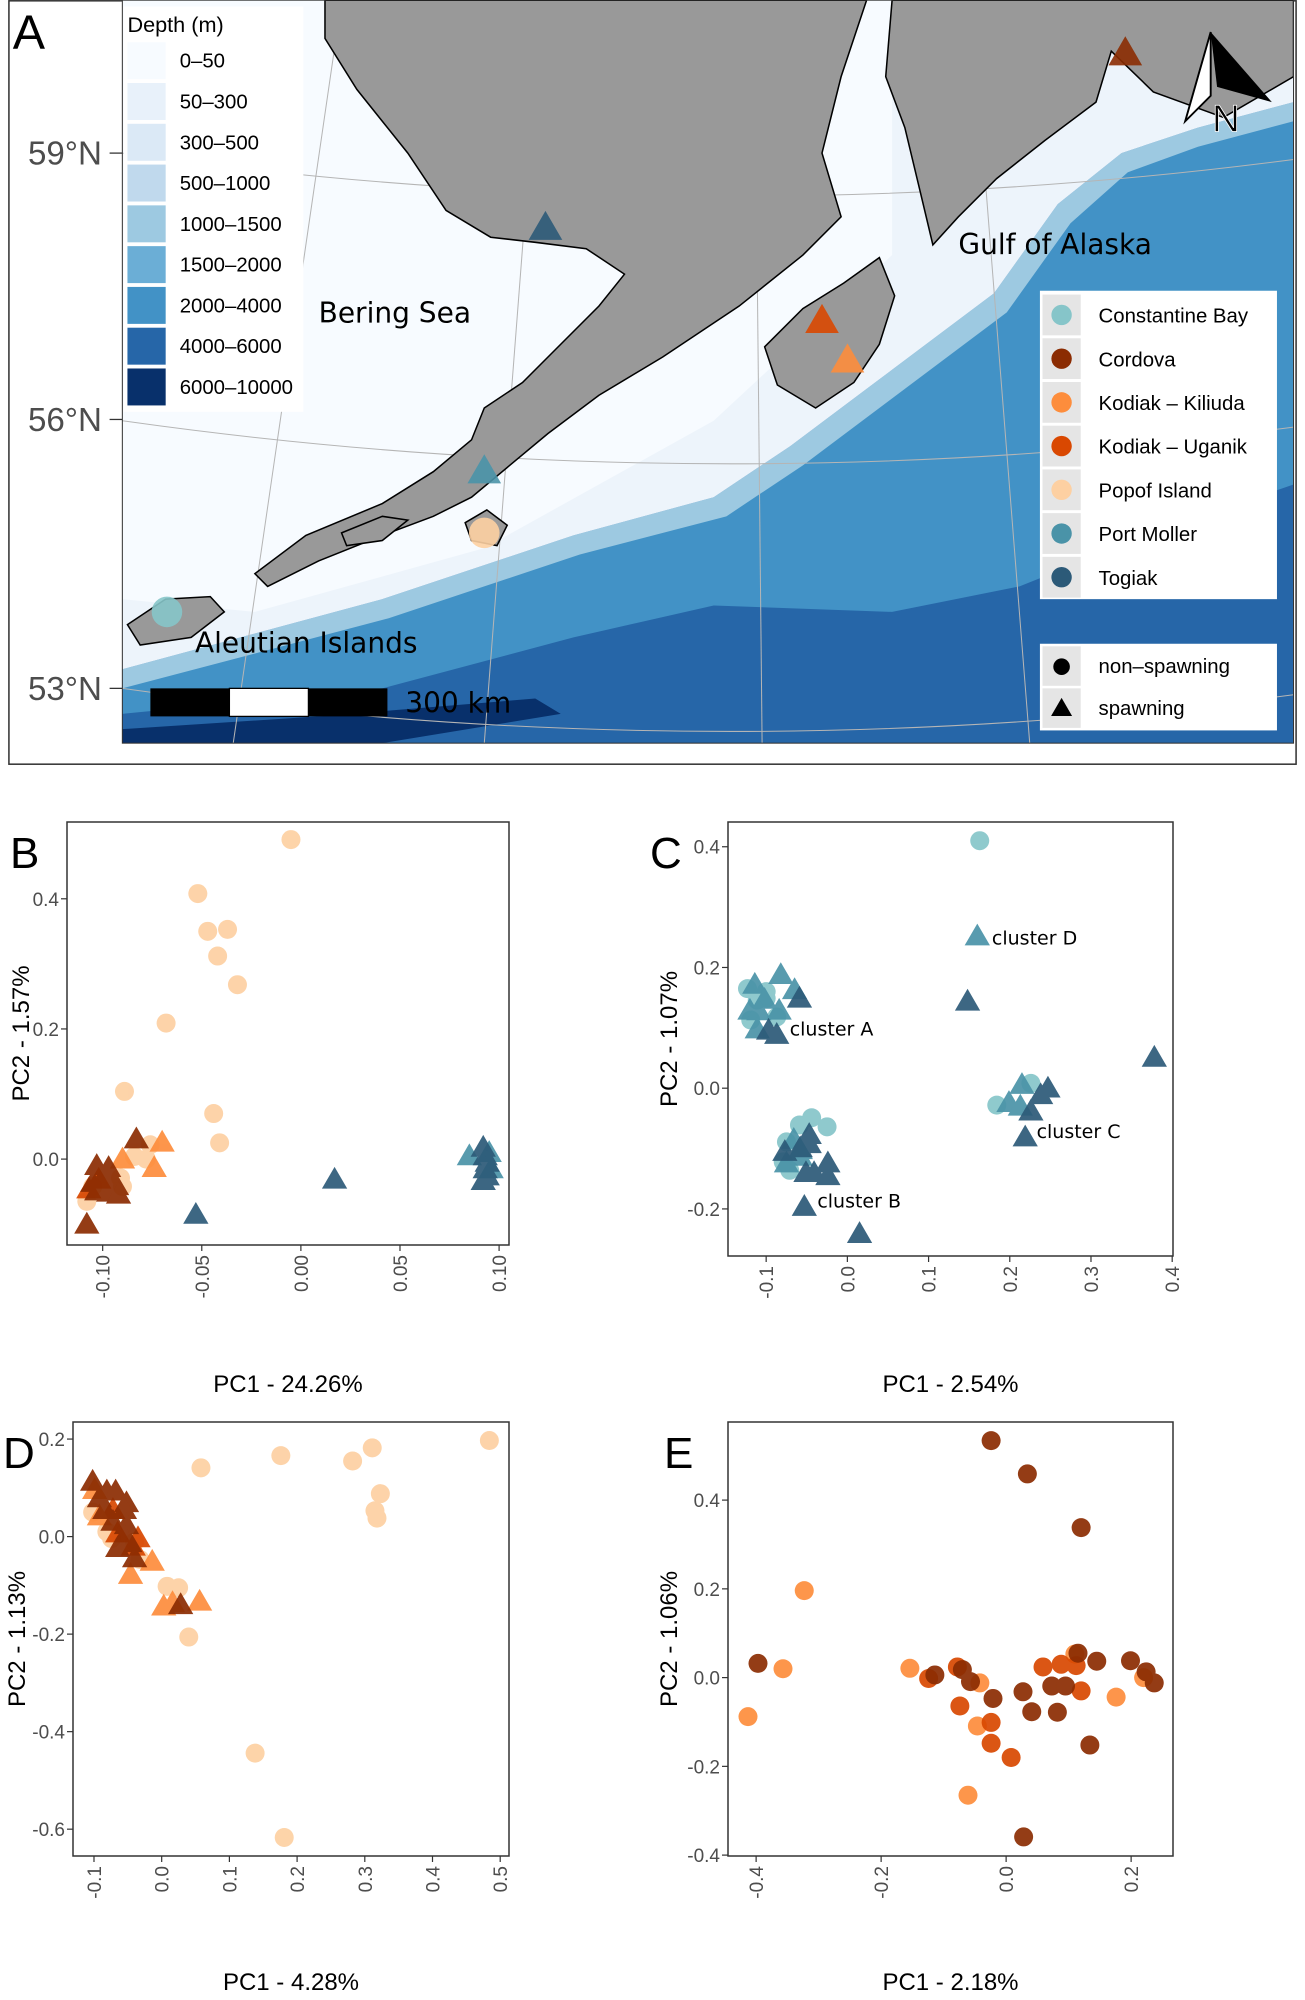 Image resolution: width=1305 pixels, height=2000 pixels. I want to click on panel-label-e: E, so click(678, 1453).